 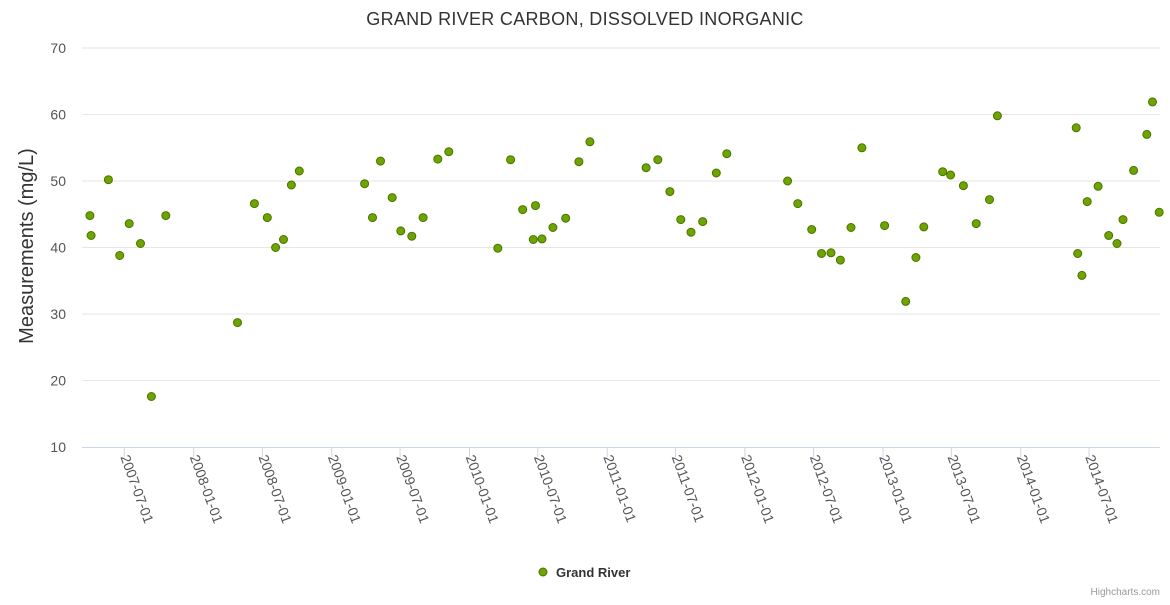 I want to click on legend-marker-icon, so click(x=543, y=572).